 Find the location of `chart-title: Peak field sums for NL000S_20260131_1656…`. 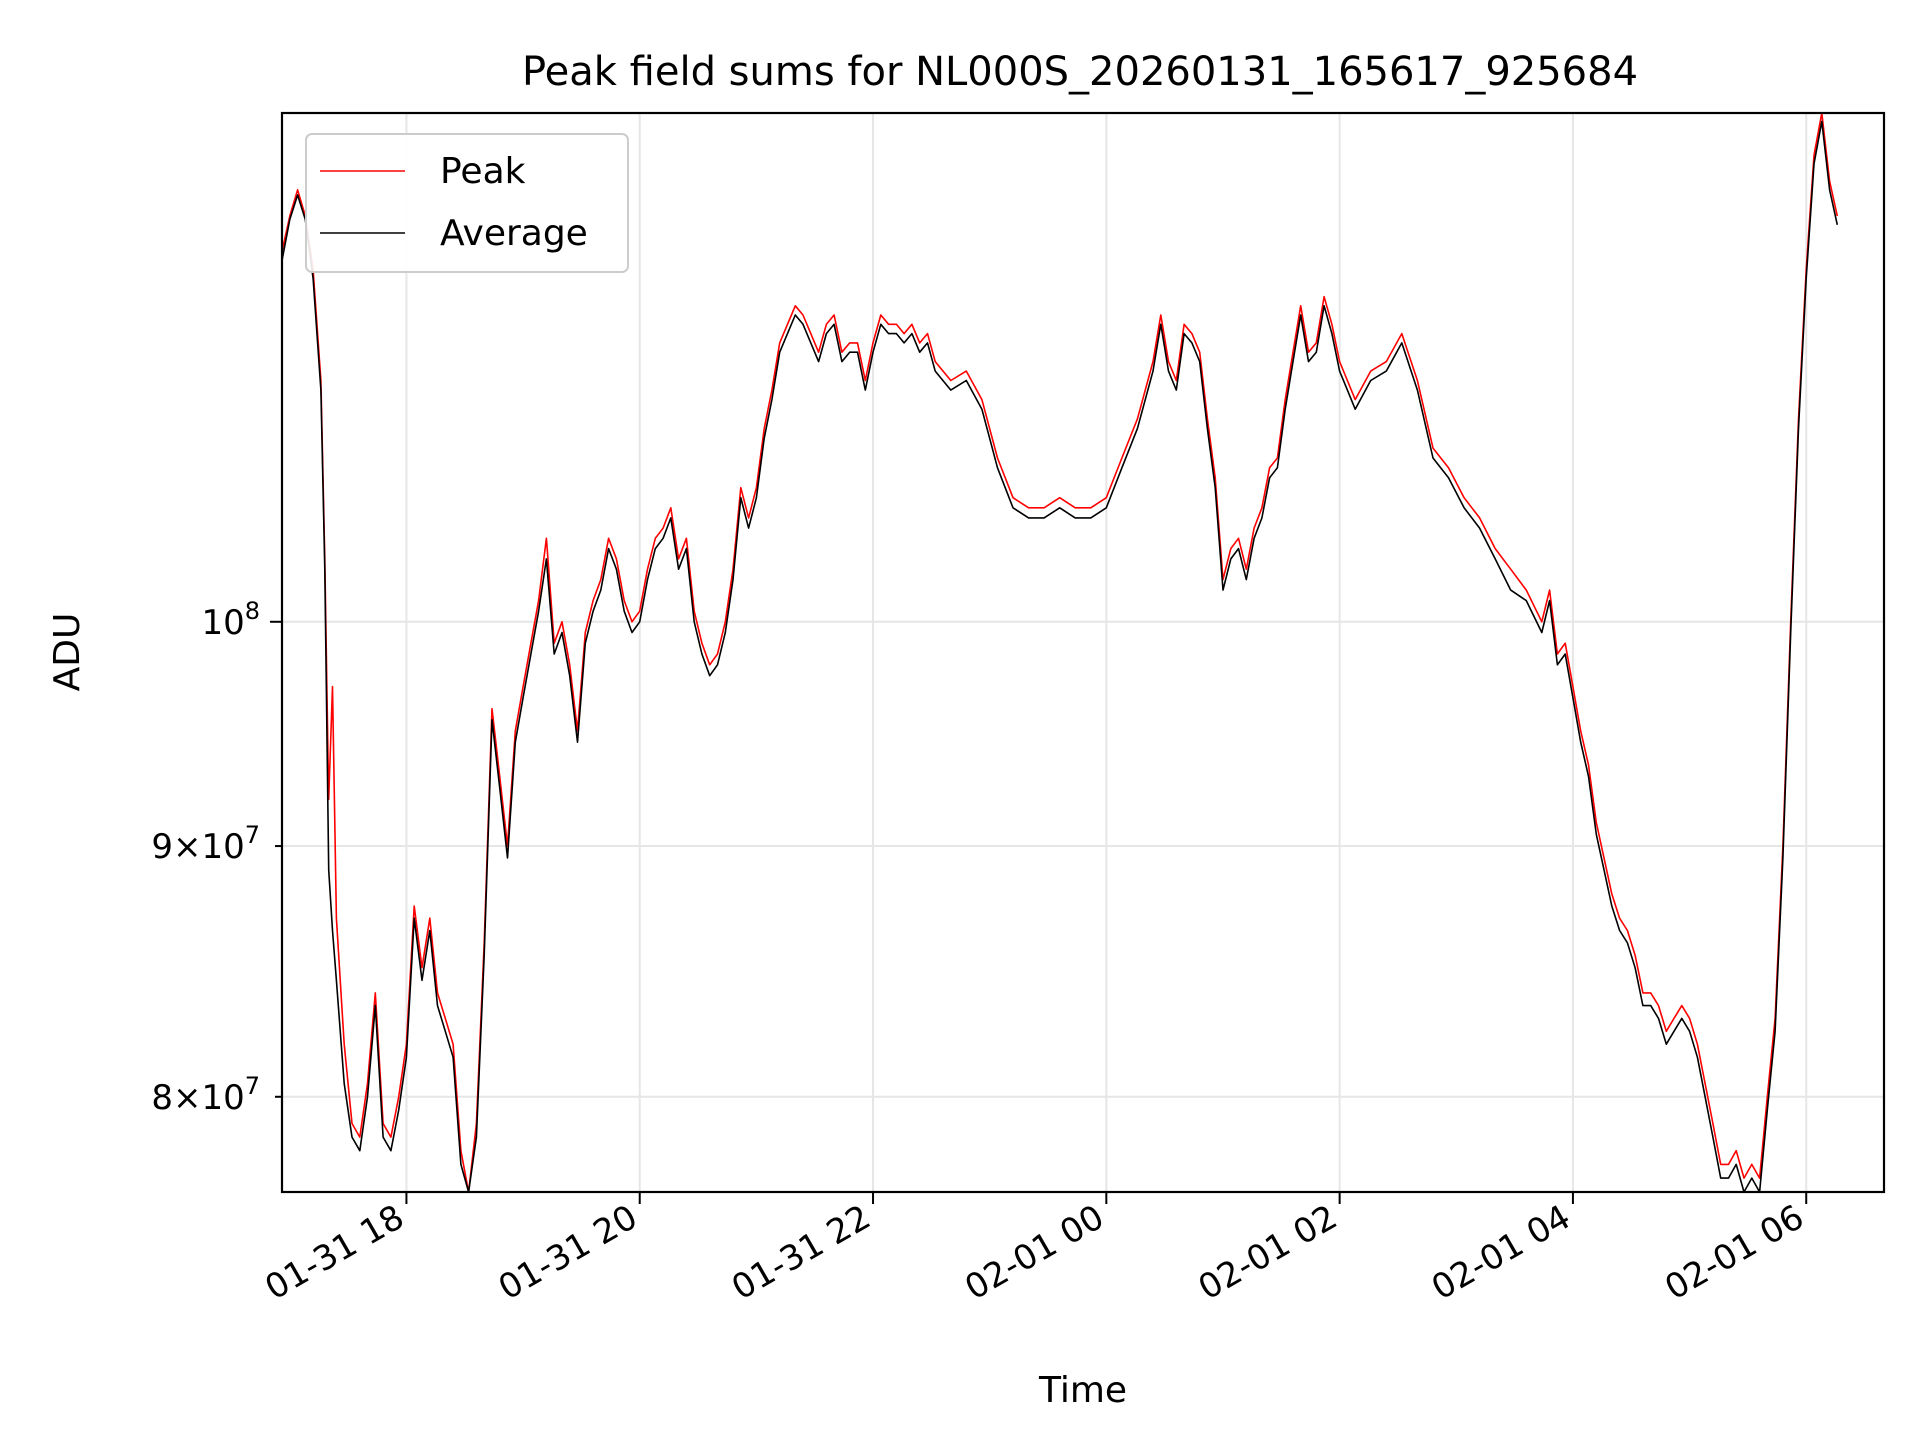

chart-title: Peak field sums for NL000S_20260131_1656… is located at coordinates (1080, 72).